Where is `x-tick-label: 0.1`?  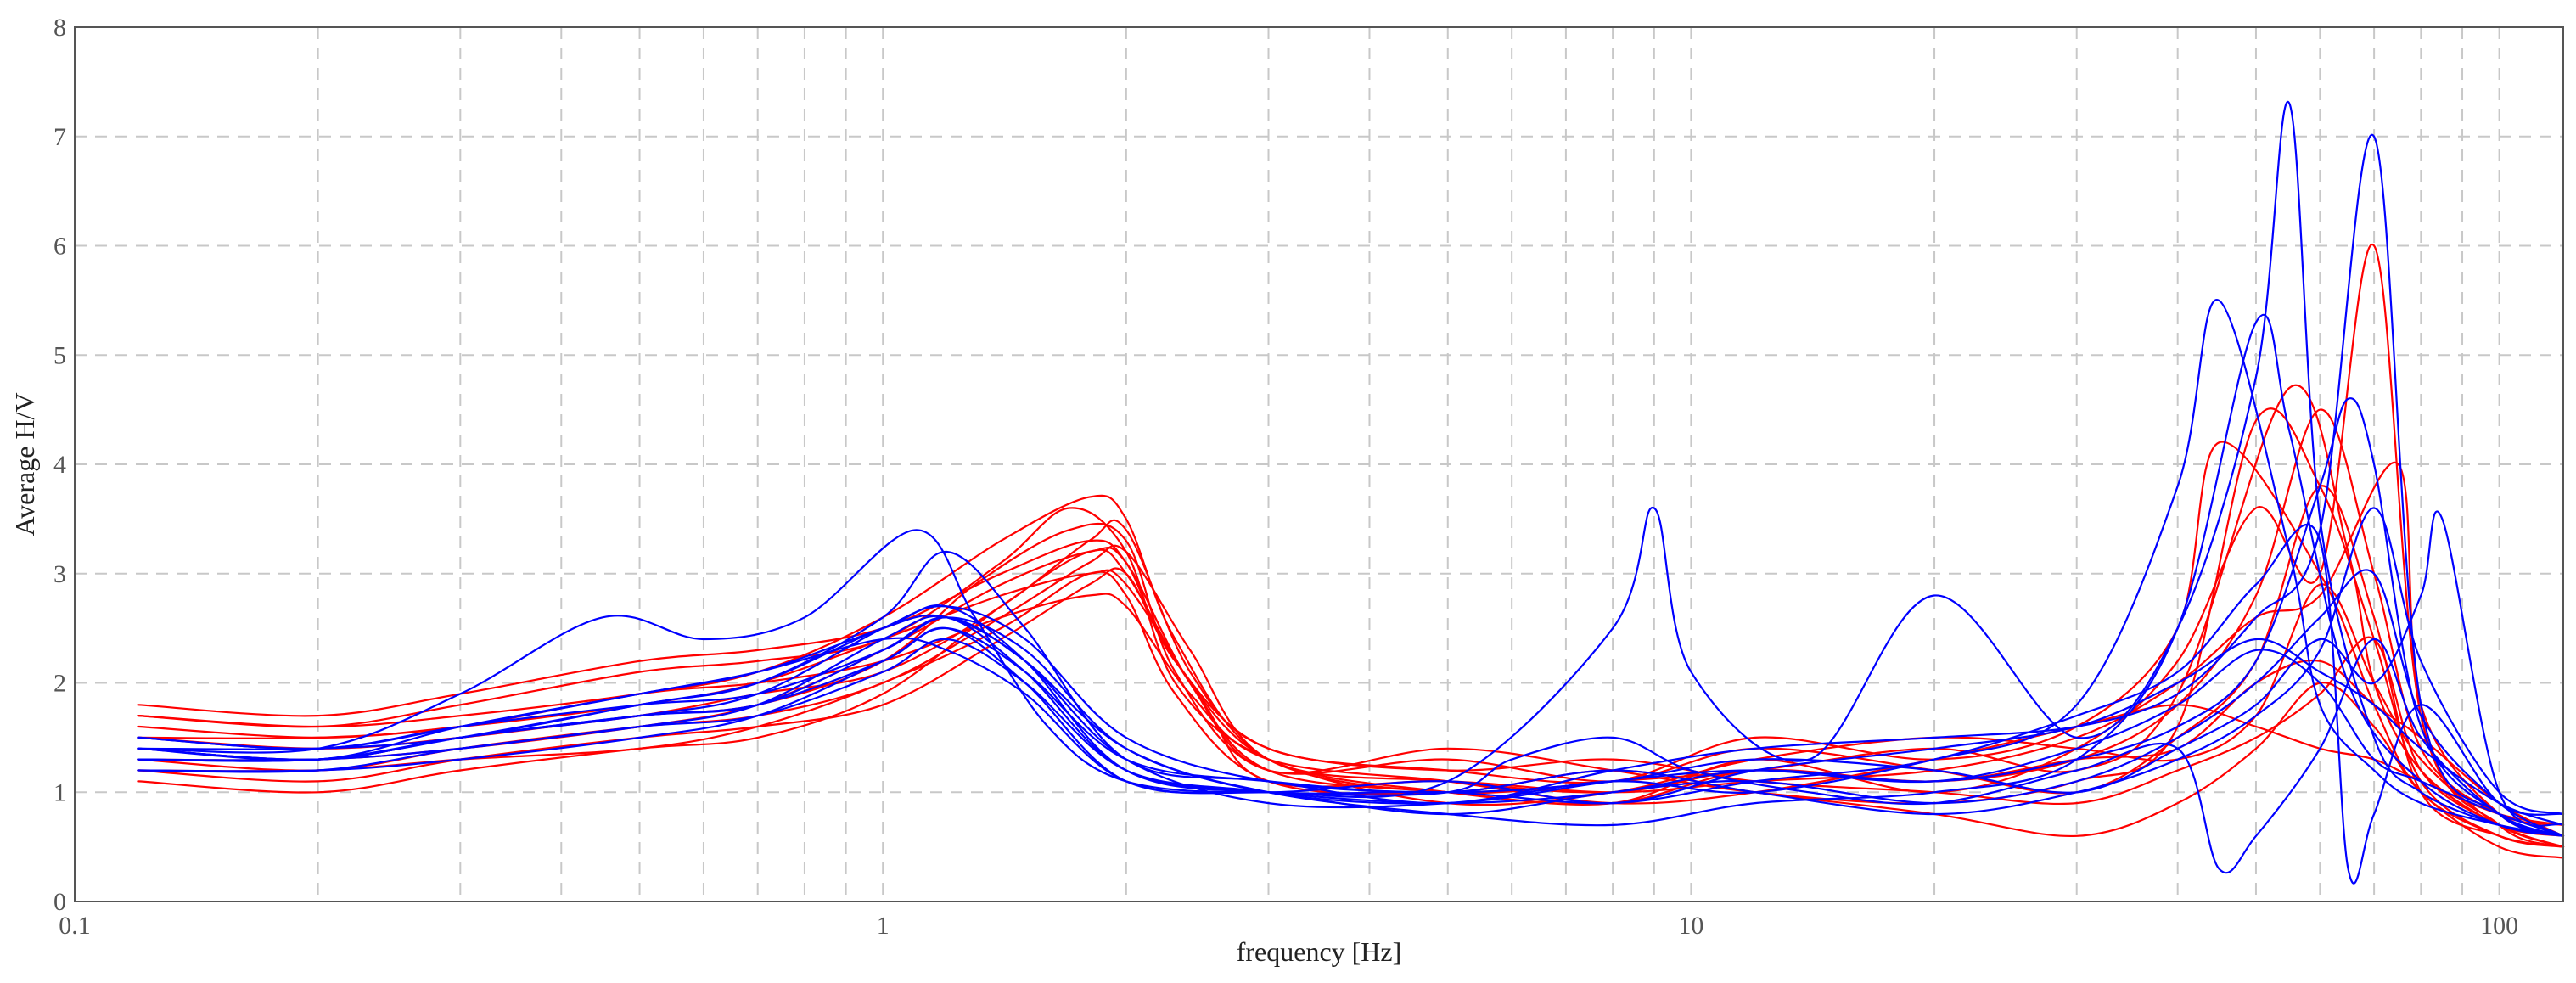
x-tick-label: 0.1 is located at coordinates (75, 926).